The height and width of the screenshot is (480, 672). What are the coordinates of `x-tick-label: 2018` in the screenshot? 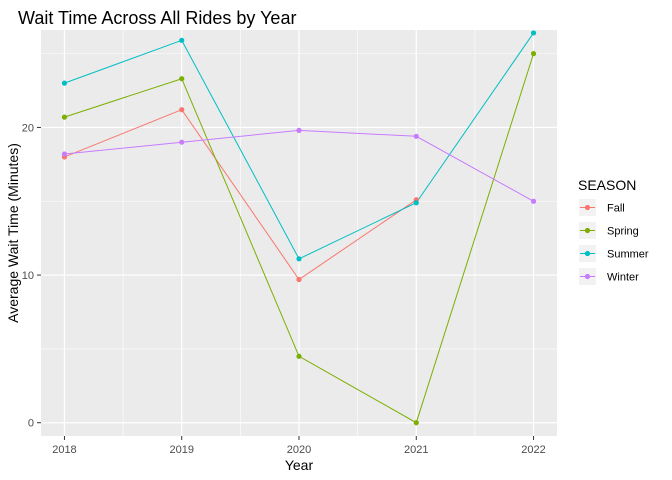 It's located at (64, 450).